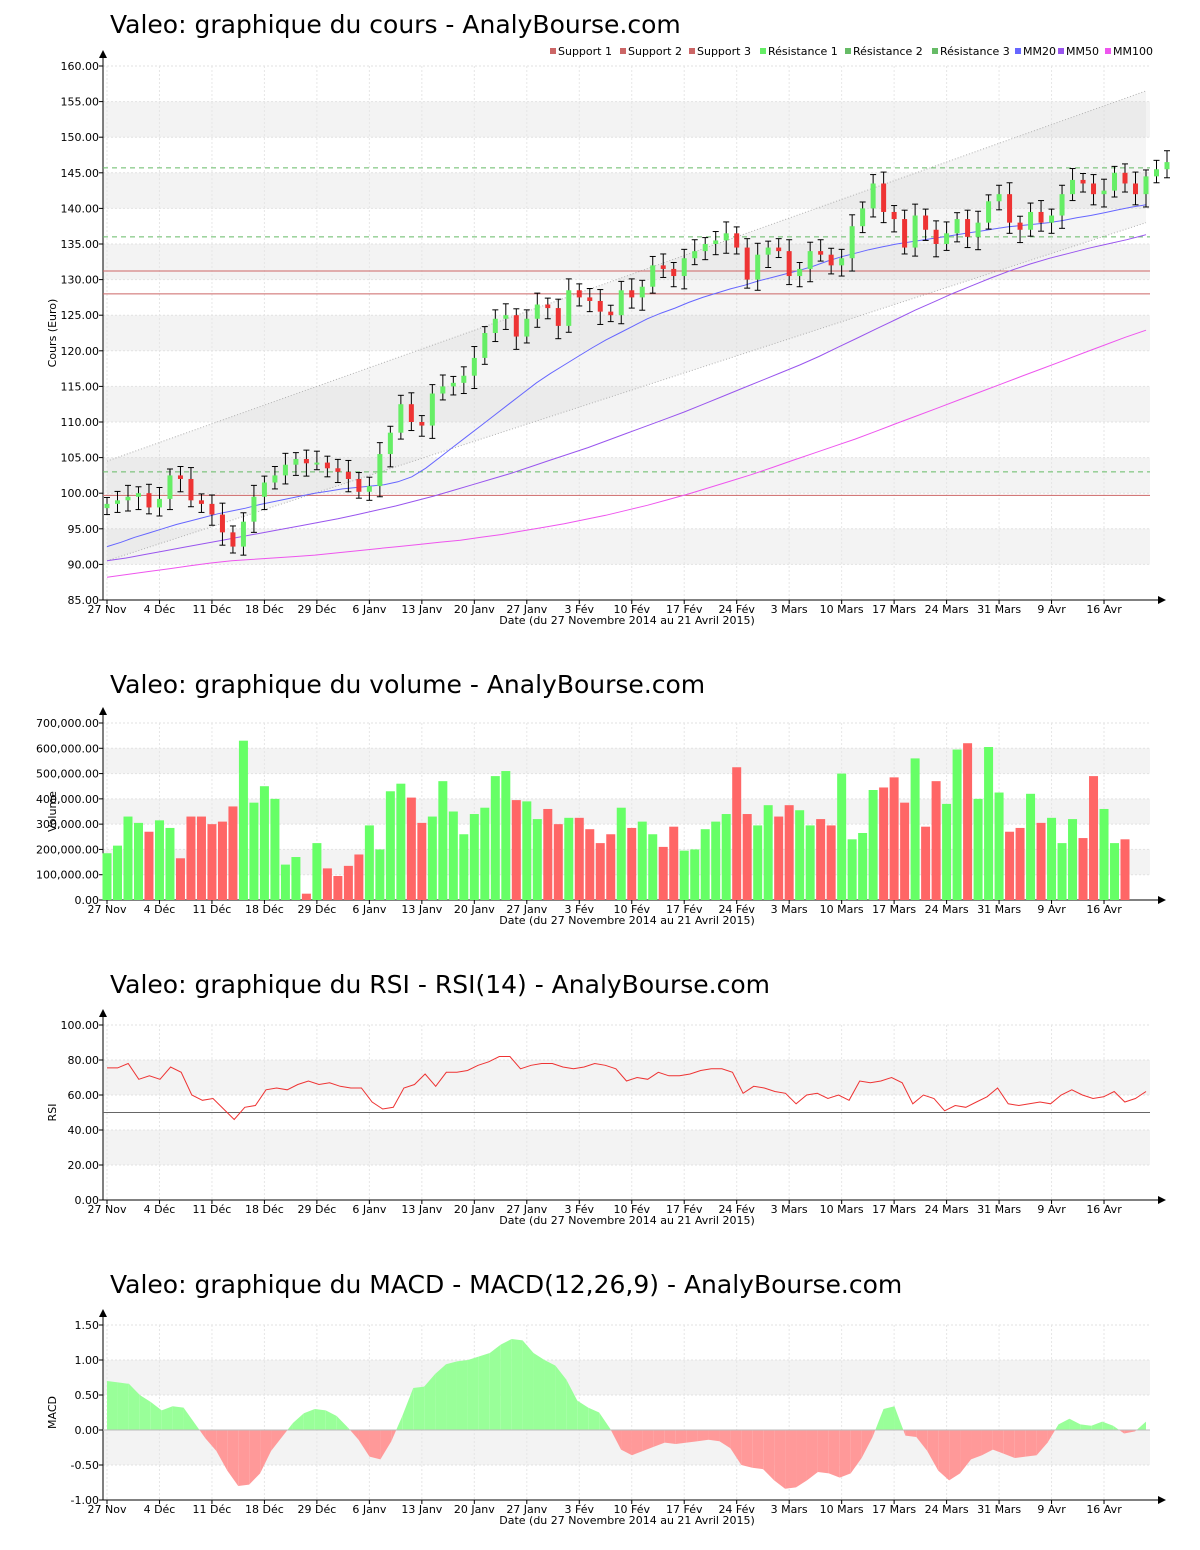  What do you see at coordinates (894, 1209) in the screenshot?
I see `x-tick-label: 17 Mars` at bounding box center [894, 1209].